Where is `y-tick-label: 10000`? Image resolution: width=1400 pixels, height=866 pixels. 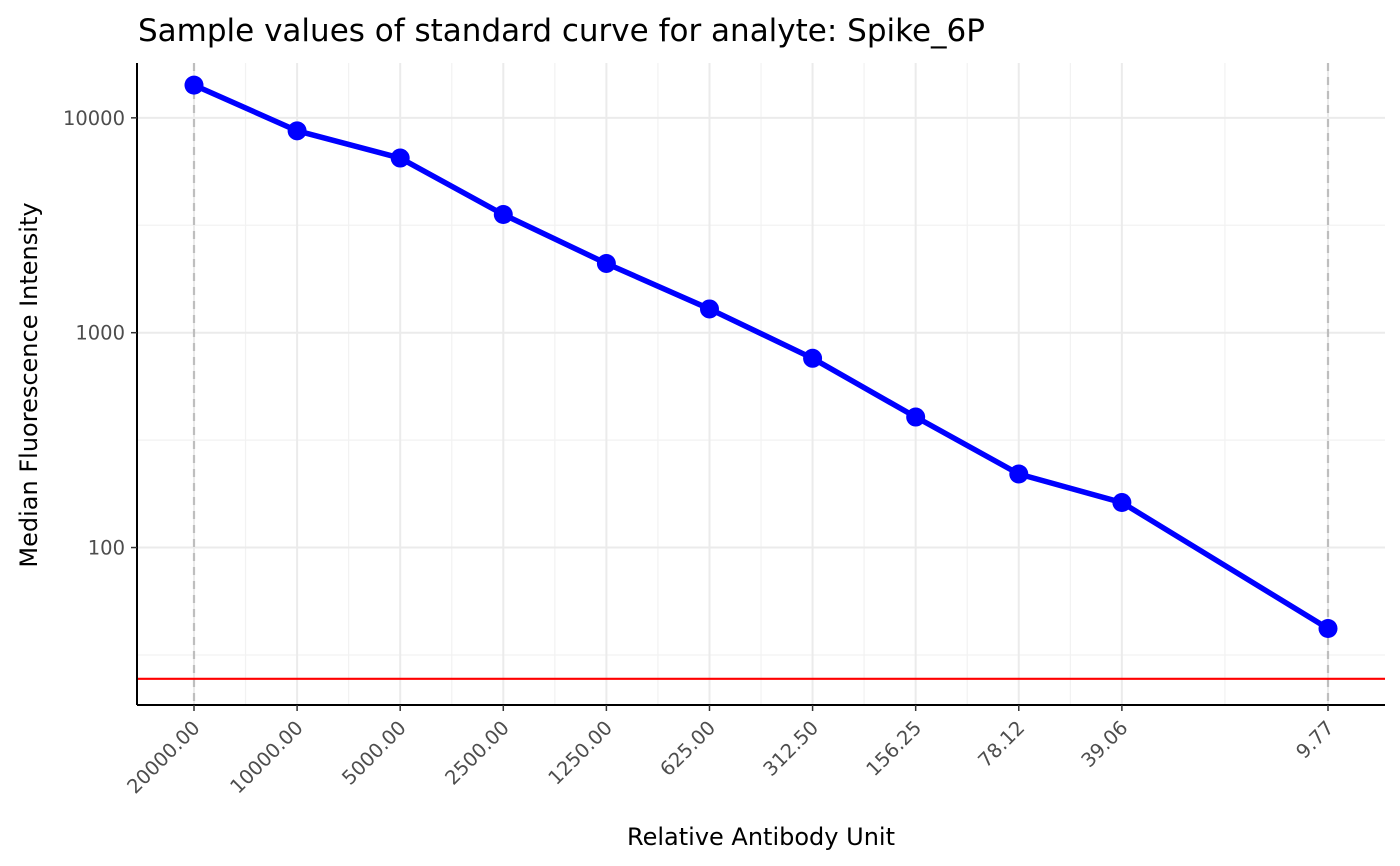 y-tick-label: 10000 is located at coordinates (94, 118).